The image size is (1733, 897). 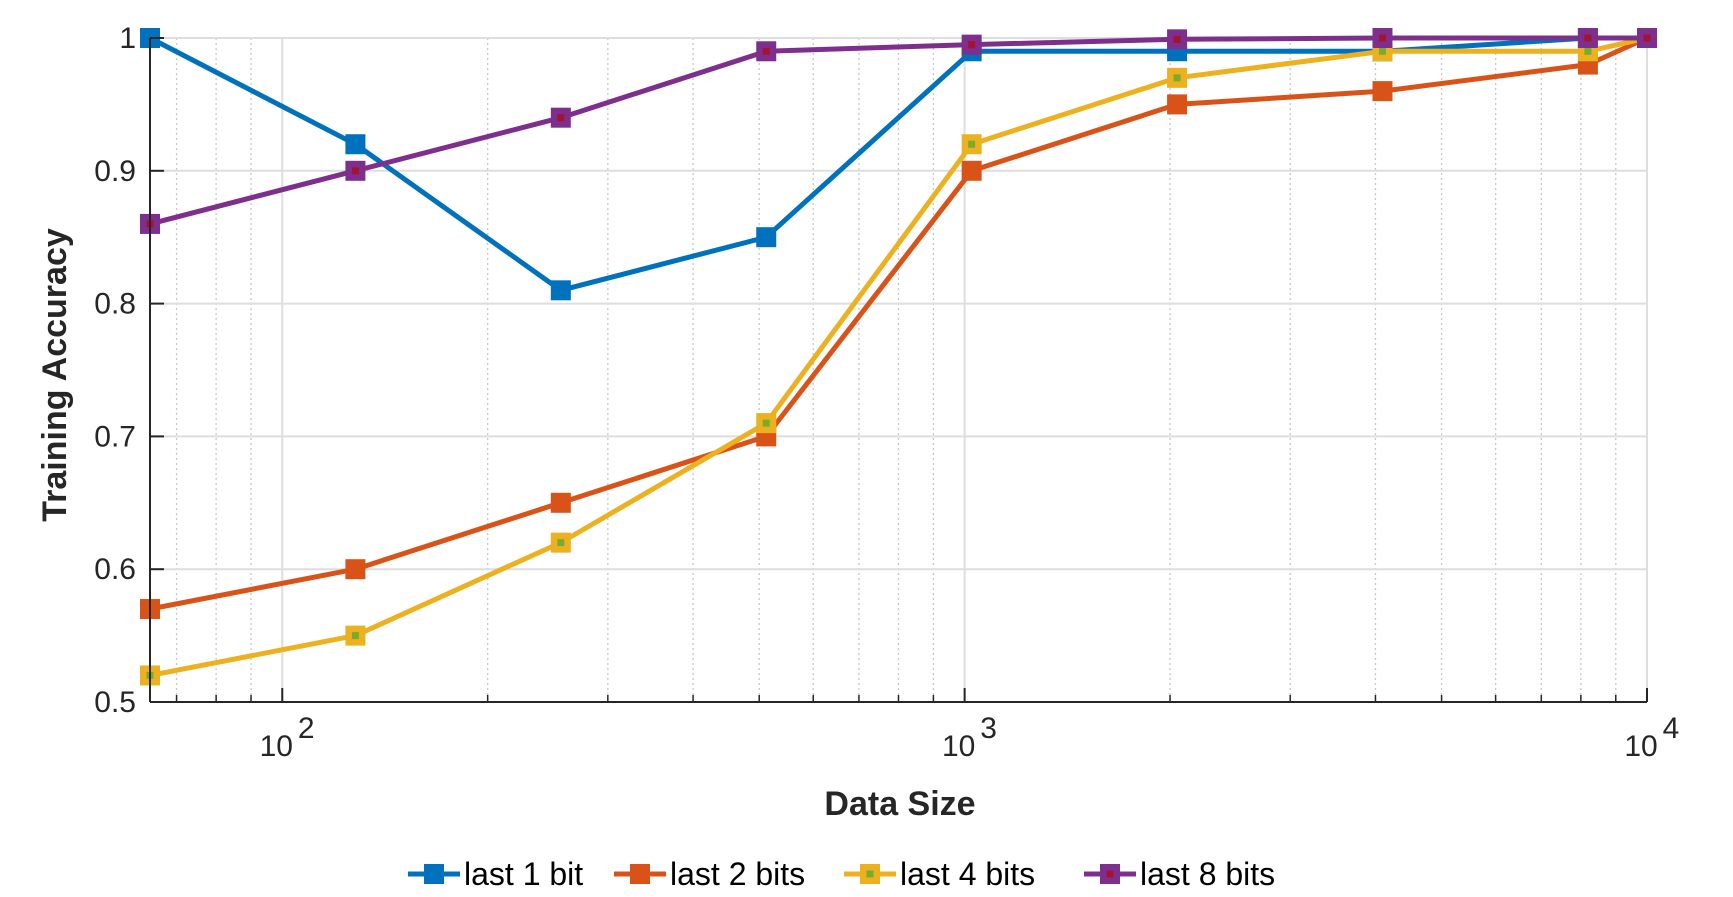 I want to click on legend-item-3: last 4 bits, so click(x=939, y=874).